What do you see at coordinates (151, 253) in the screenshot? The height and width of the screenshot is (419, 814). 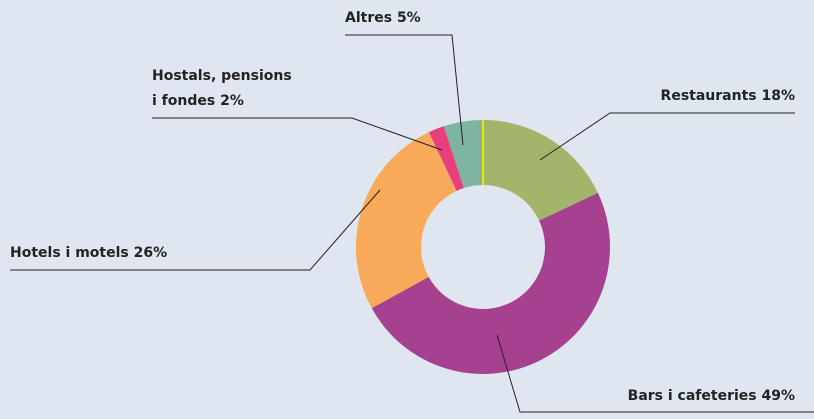 I see `value-label: 26%` at bounding box center [151, 253].